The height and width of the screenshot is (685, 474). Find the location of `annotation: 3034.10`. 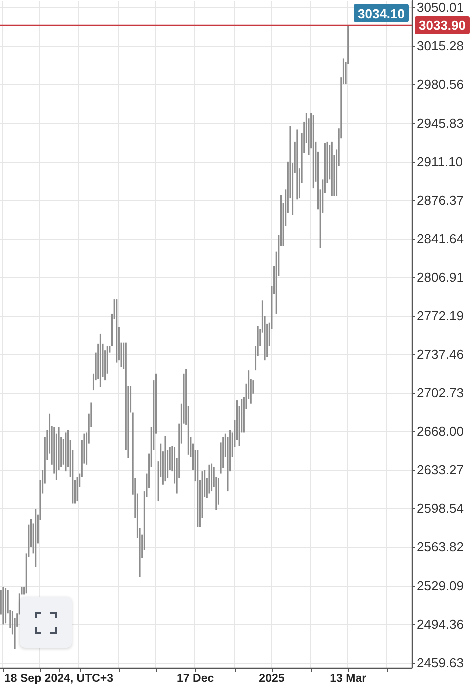

annotation: 3034.10 is located at coordinates (381, 14).